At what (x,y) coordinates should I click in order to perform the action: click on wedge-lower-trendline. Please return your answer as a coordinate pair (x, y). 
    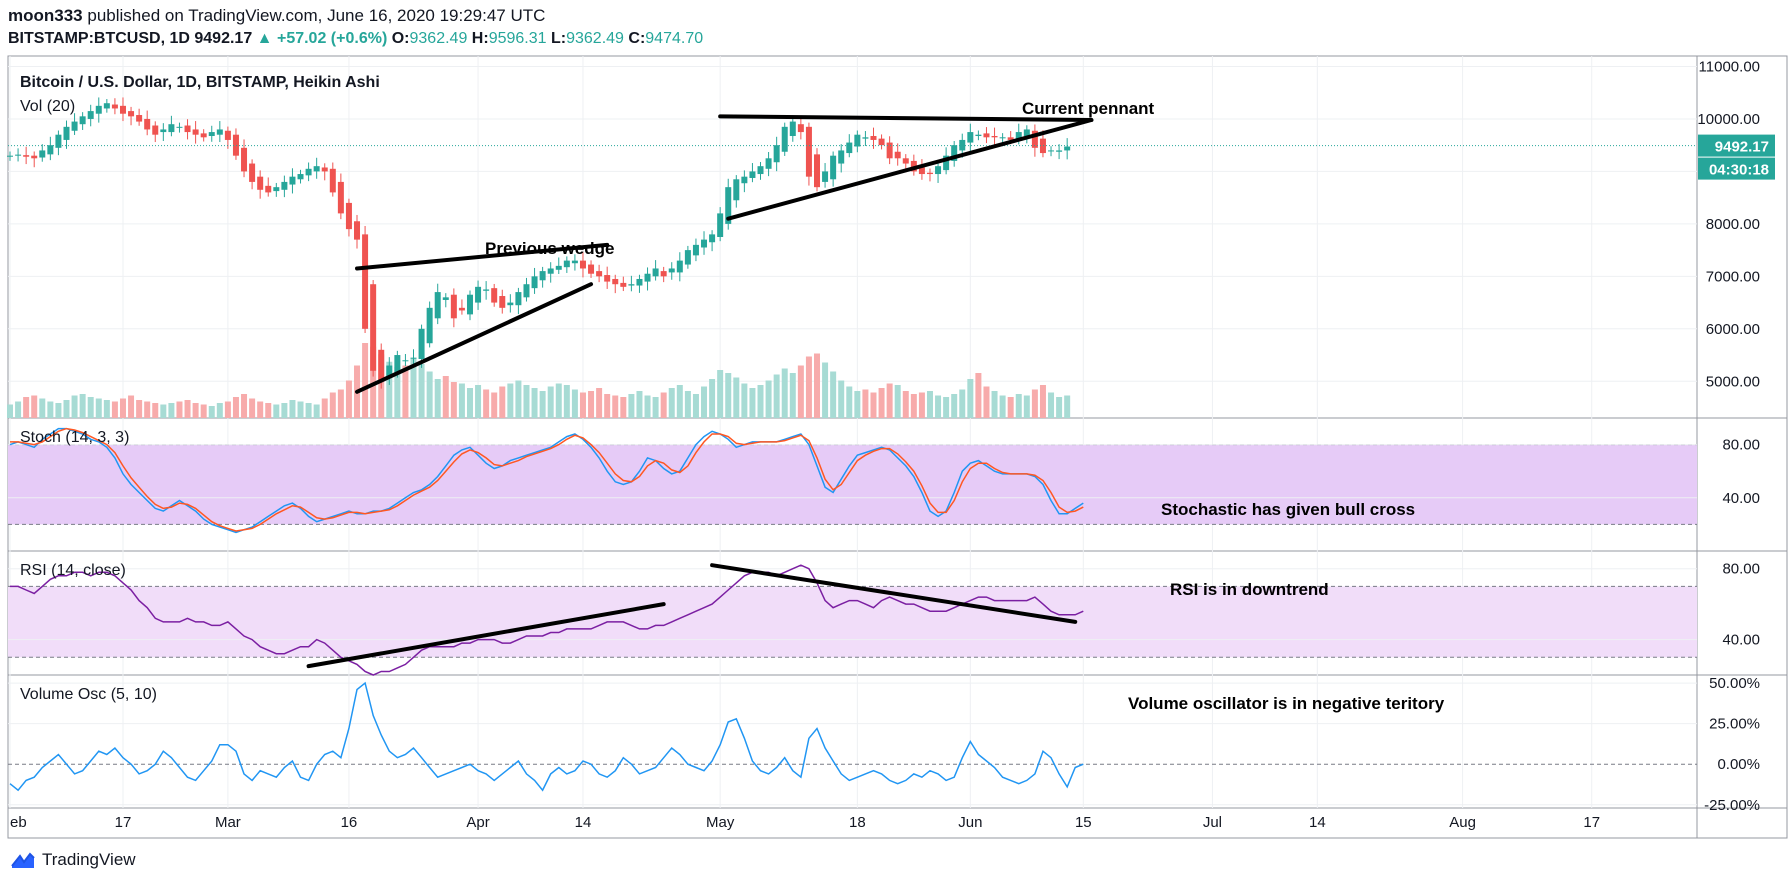
    Looking at the image, I should click on (474, 338).